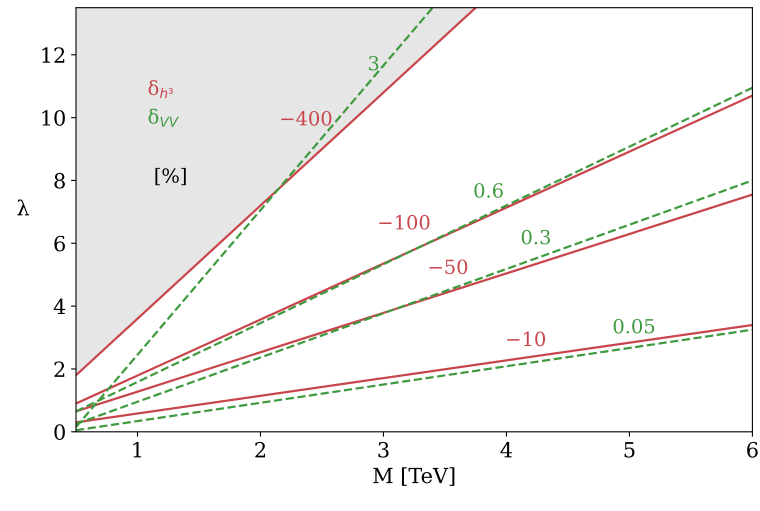 This screenshot has width=760, height=511. Describe the element at coordinates (488, 190) in the screenshot. I see `annotation: 0.6` at that location.